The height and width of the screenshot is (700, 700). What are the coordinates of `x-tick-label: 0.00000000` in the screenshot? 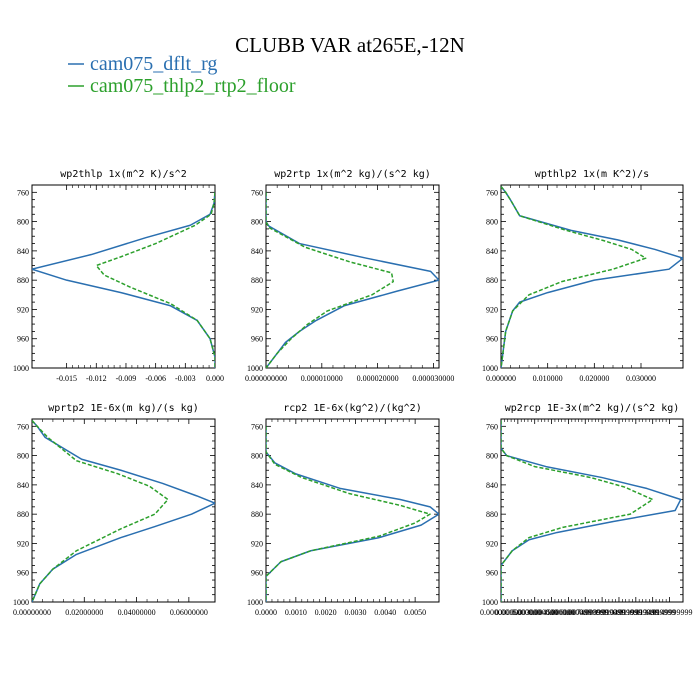 It's located at (32, 612).